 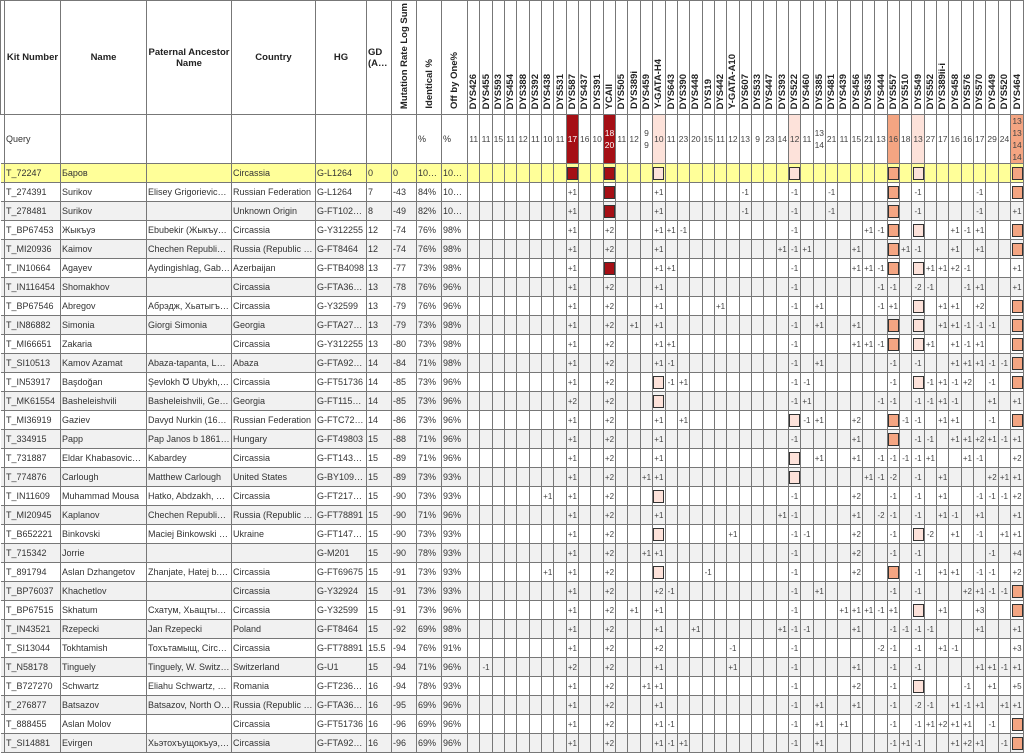 I want to click on col-header-name: Name, so click(x=103, y=58).